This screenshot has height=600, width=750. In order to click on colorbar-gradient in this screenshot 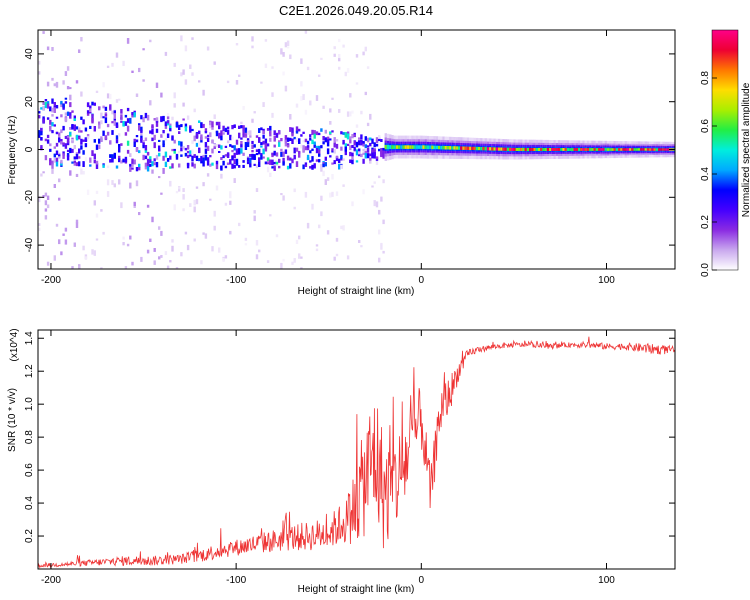, I will do `click(725, 150)`.